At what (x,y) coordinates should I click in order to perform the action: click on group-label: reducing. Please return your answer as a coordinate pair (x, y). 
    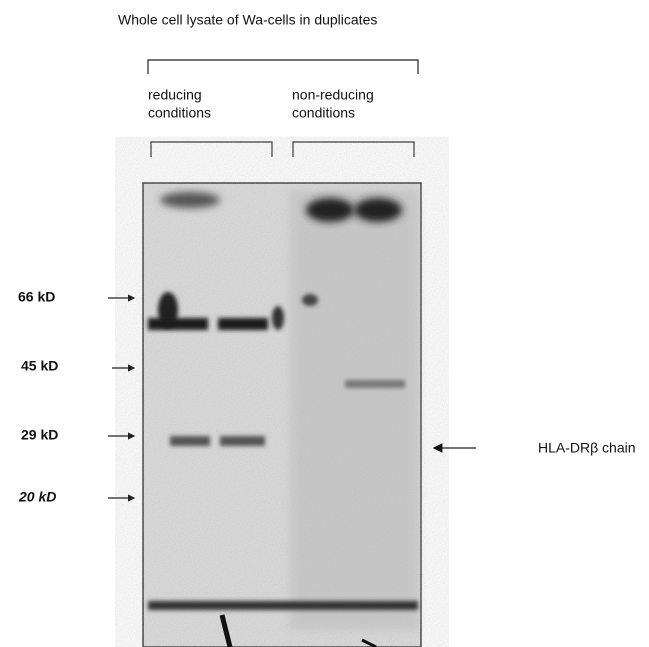
    Looking at the image, I should click on (175, 95).